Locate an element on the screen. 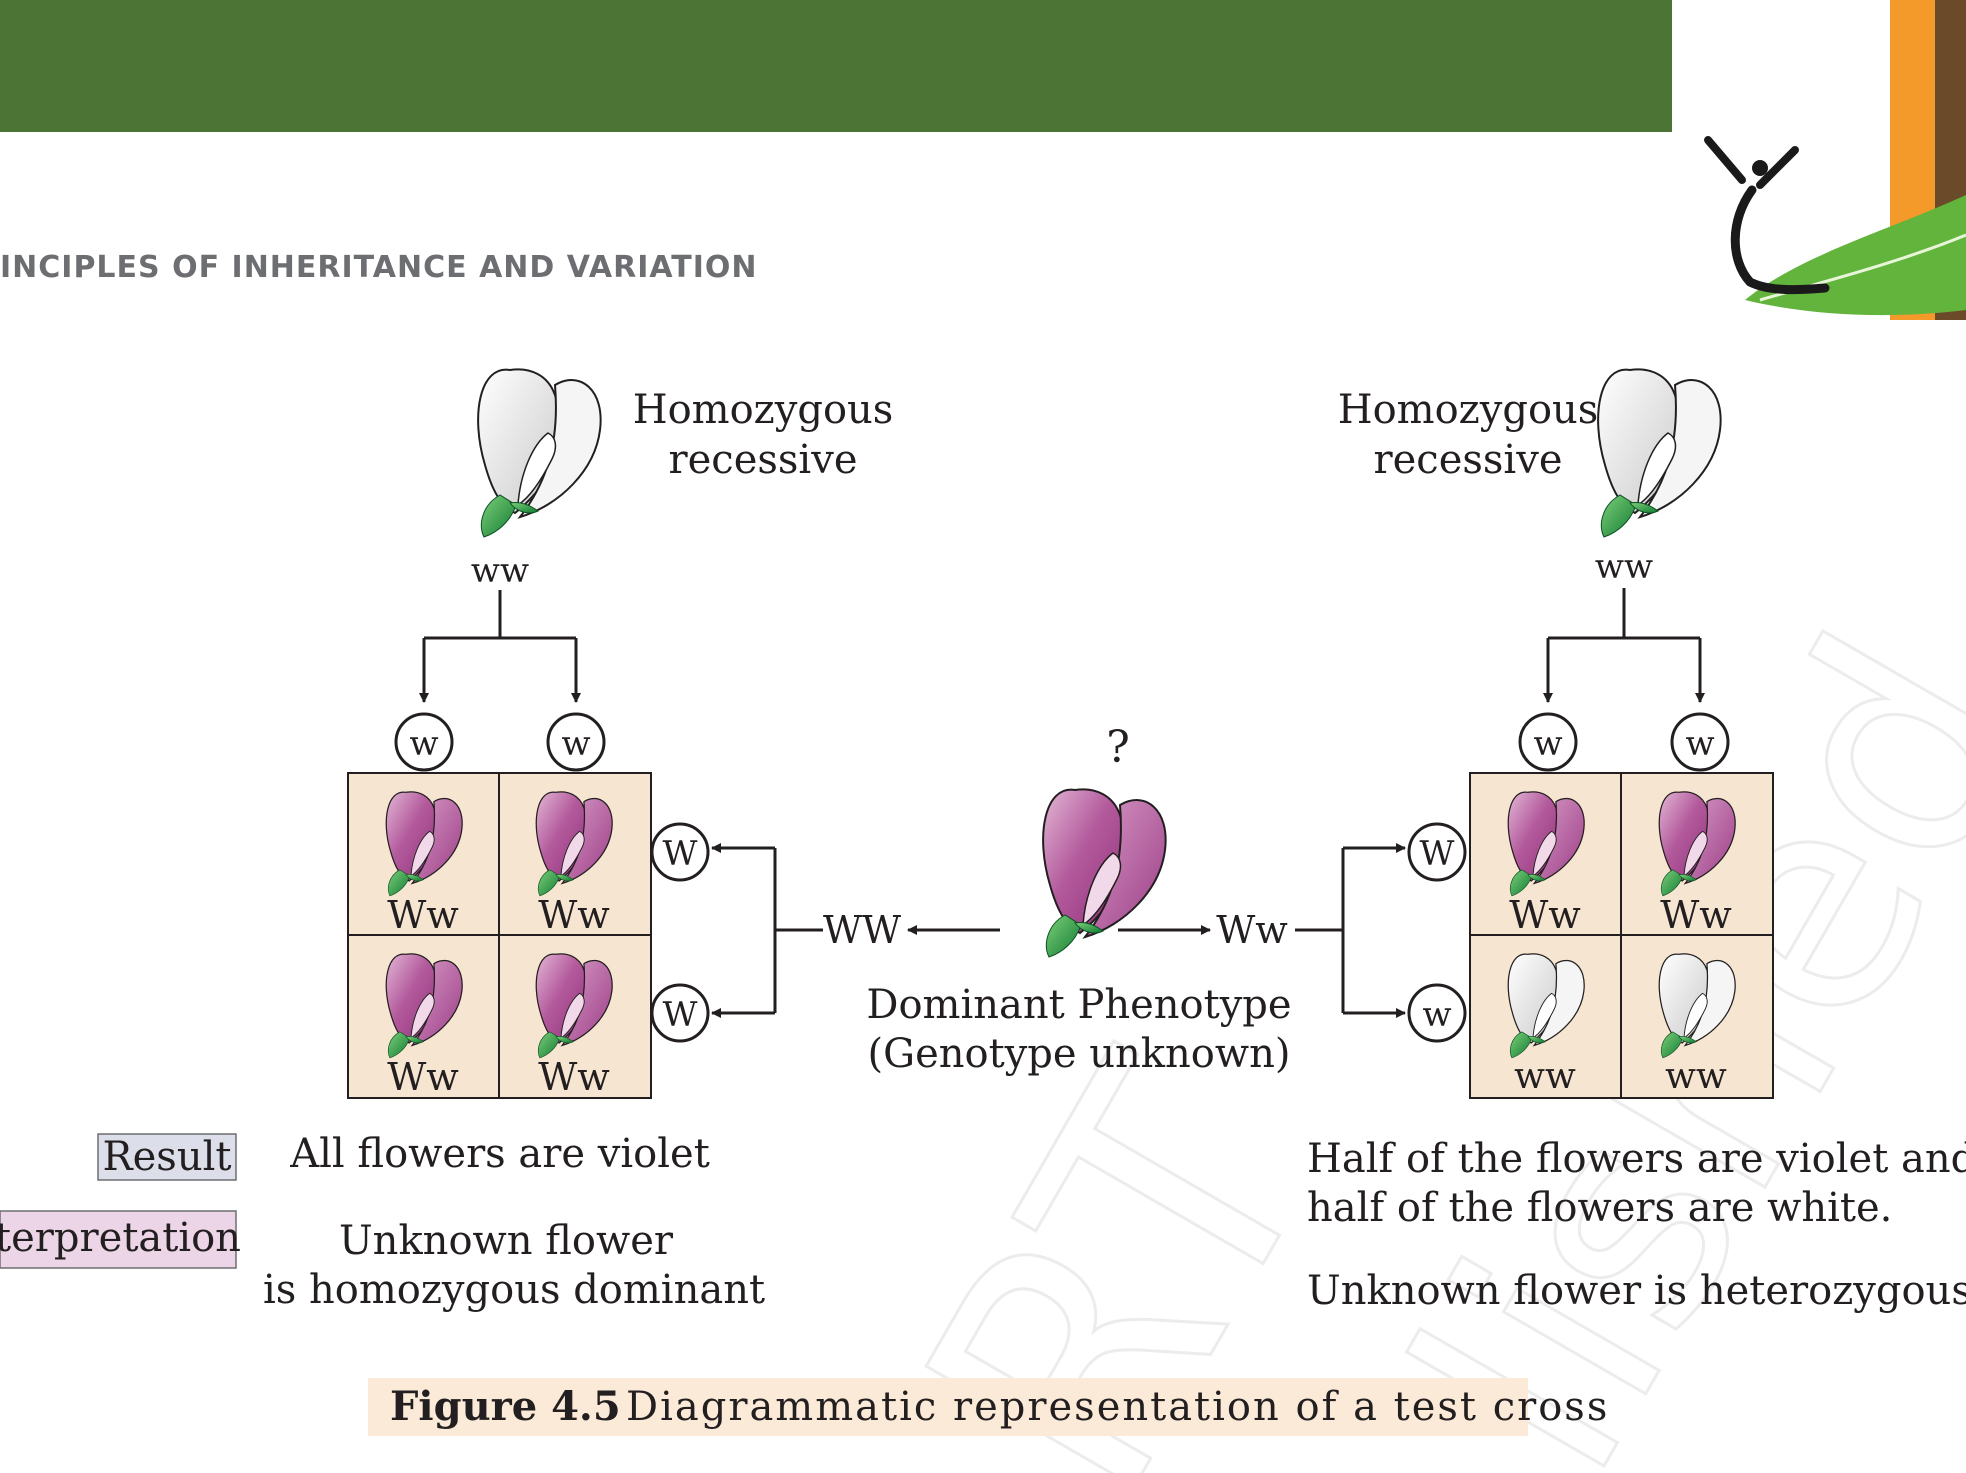 The image size is (1966, 1473). right-cross-gamete-1: W is located at coordinates (1437, 854).